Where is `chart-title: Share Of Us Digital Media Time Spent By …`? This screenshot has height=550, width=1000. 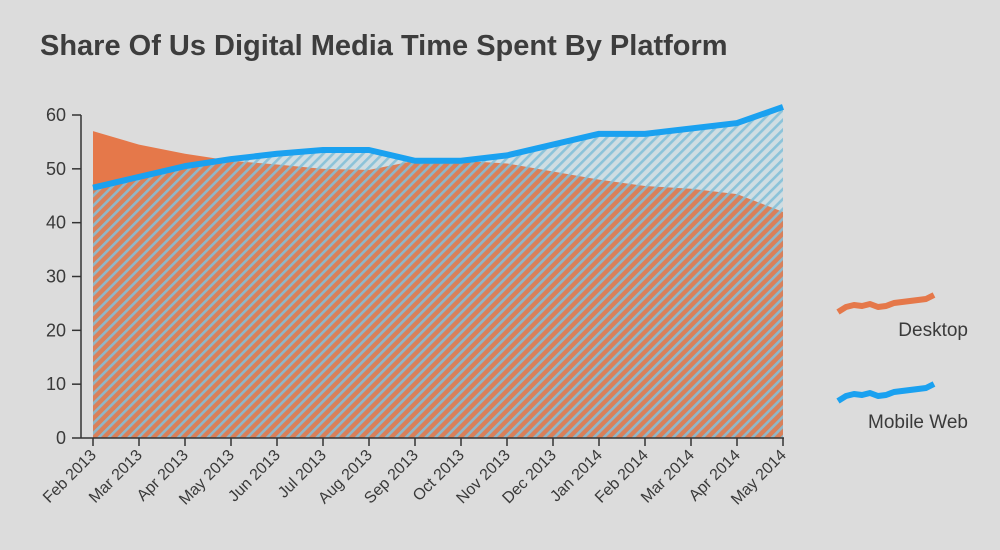 chart-title: Share Of Us Digital Media Time Spent By … is located at coordinates (384, 46).